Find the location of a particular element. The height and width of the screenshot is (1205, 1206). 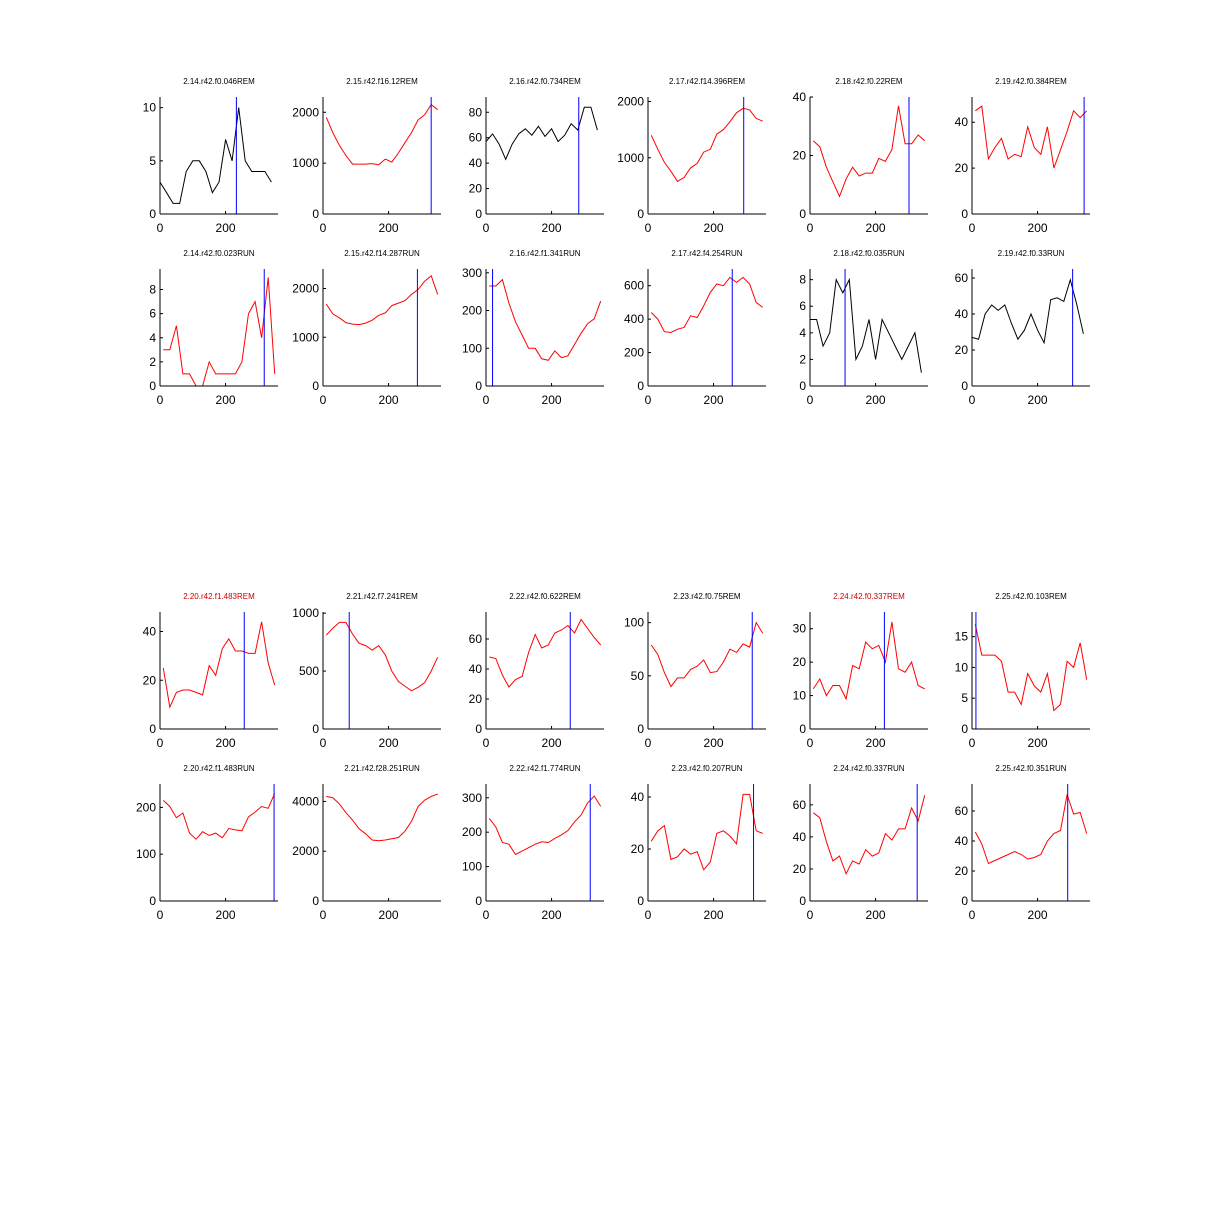

panel-title: 2.14.r42.f0.023RUN is located at coordinates (218, 253).